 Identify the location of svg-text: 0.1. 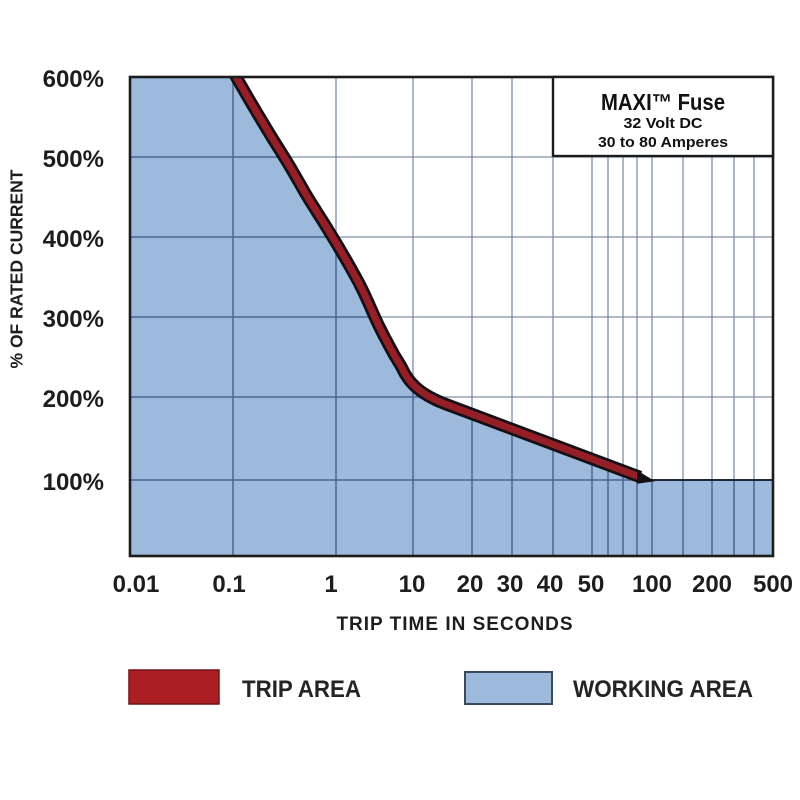
(228, 584).